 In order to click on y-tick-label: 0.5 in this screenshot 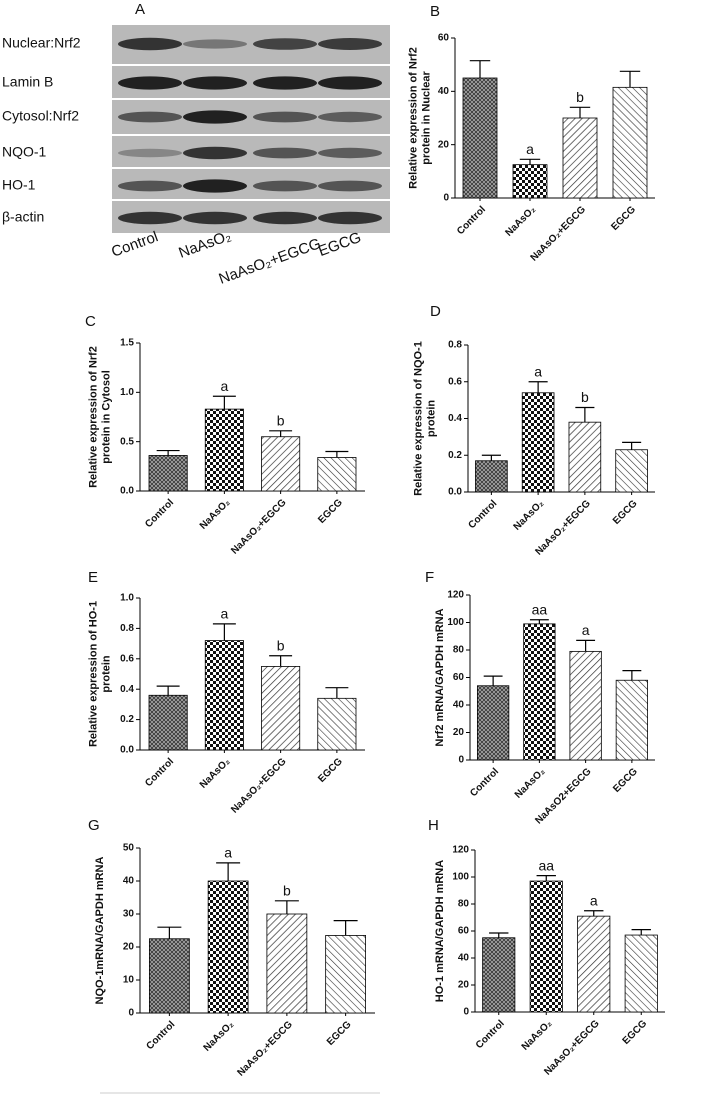, I will do `click(127, 441)`.